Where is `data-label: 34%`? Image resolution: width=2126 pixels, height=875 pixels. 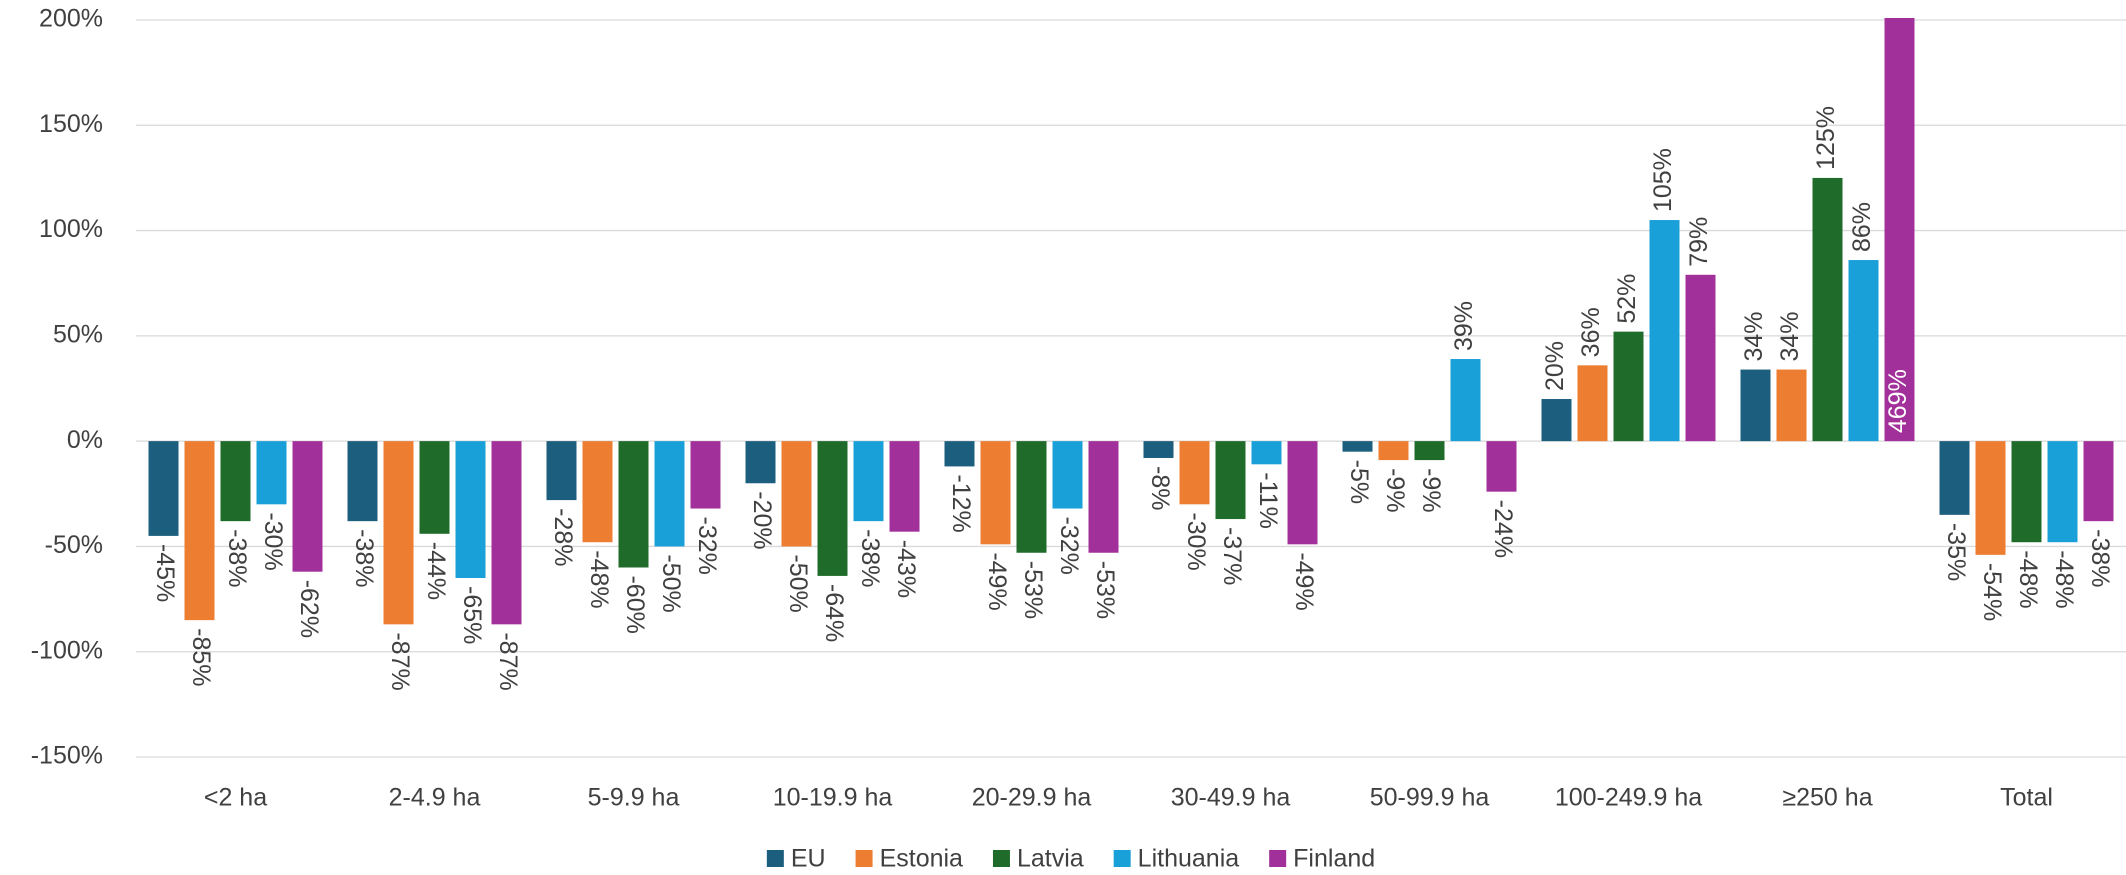
data-label: 34% is located at coordinates (1790, 337).